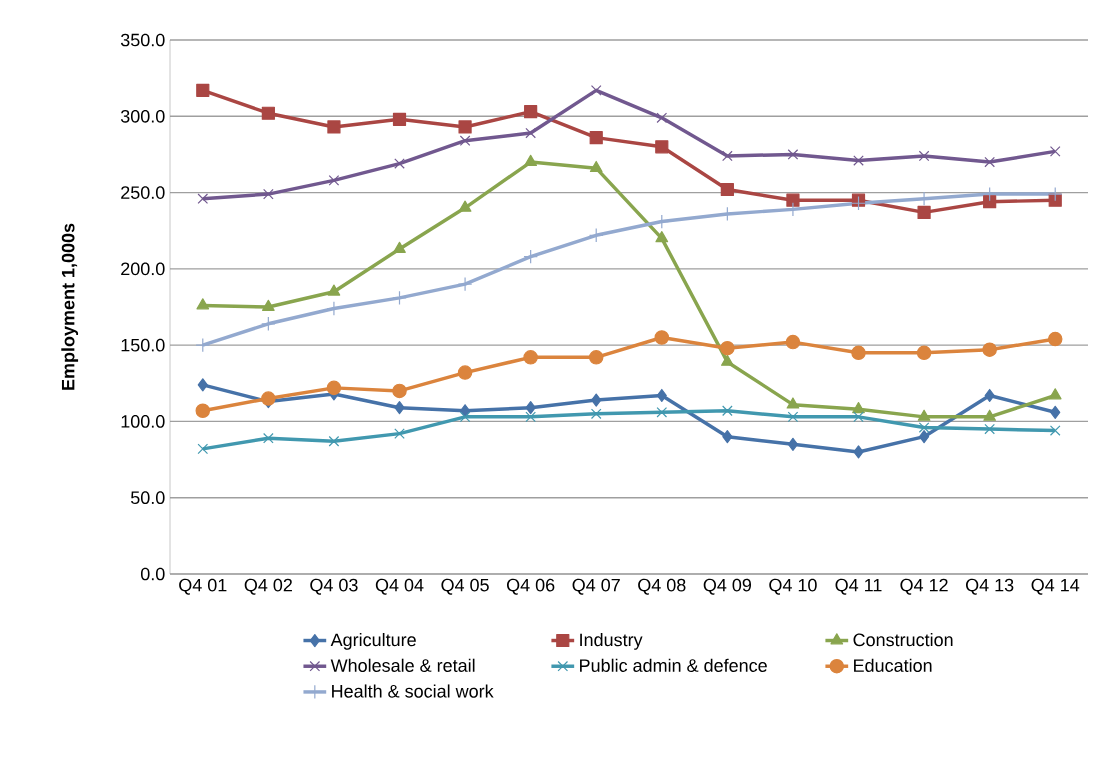 Image resolution: width=1113 pixels, height=778 pixels. What do you see at coordinates (611, 641) in the screenshot?
I see `legend-label: Industry` at bounding box center [611, 641].